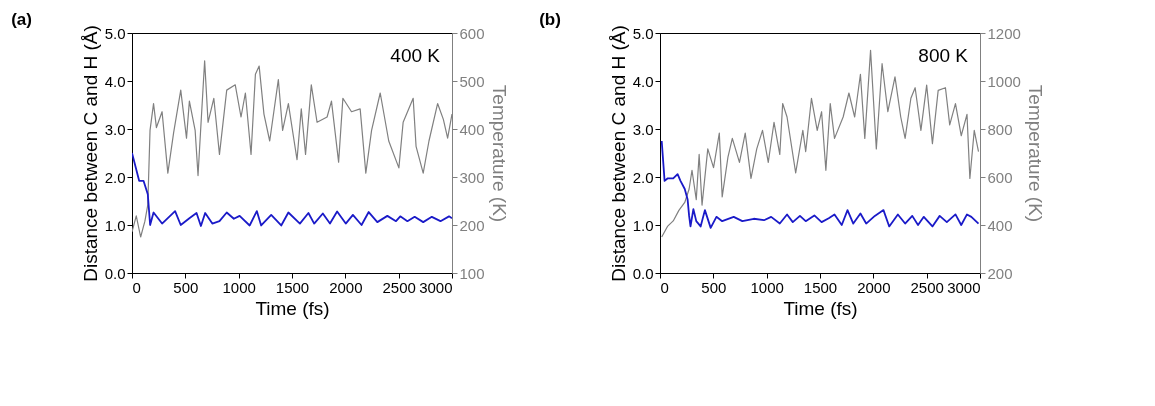 The height and width of the screenshot is (406, 1155). I want to click on chart-title: (b), so click(550, 19).